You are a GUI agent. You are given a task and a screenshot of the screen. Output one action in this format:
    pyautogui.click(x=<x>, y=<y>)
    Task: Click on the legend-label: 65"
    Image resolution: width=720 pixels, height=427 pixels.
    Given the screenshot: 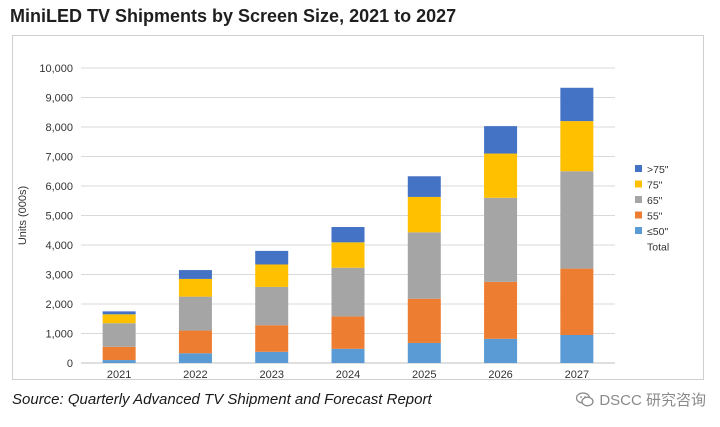 What is the action you would take?
    pyautogui.click(x=655, y=201)
    